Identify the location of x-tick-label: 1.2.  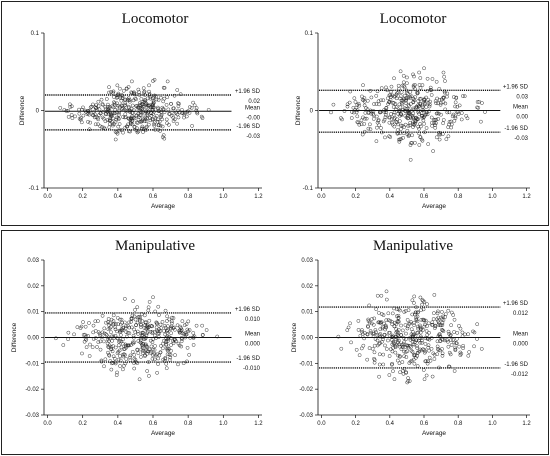
(258, 424).